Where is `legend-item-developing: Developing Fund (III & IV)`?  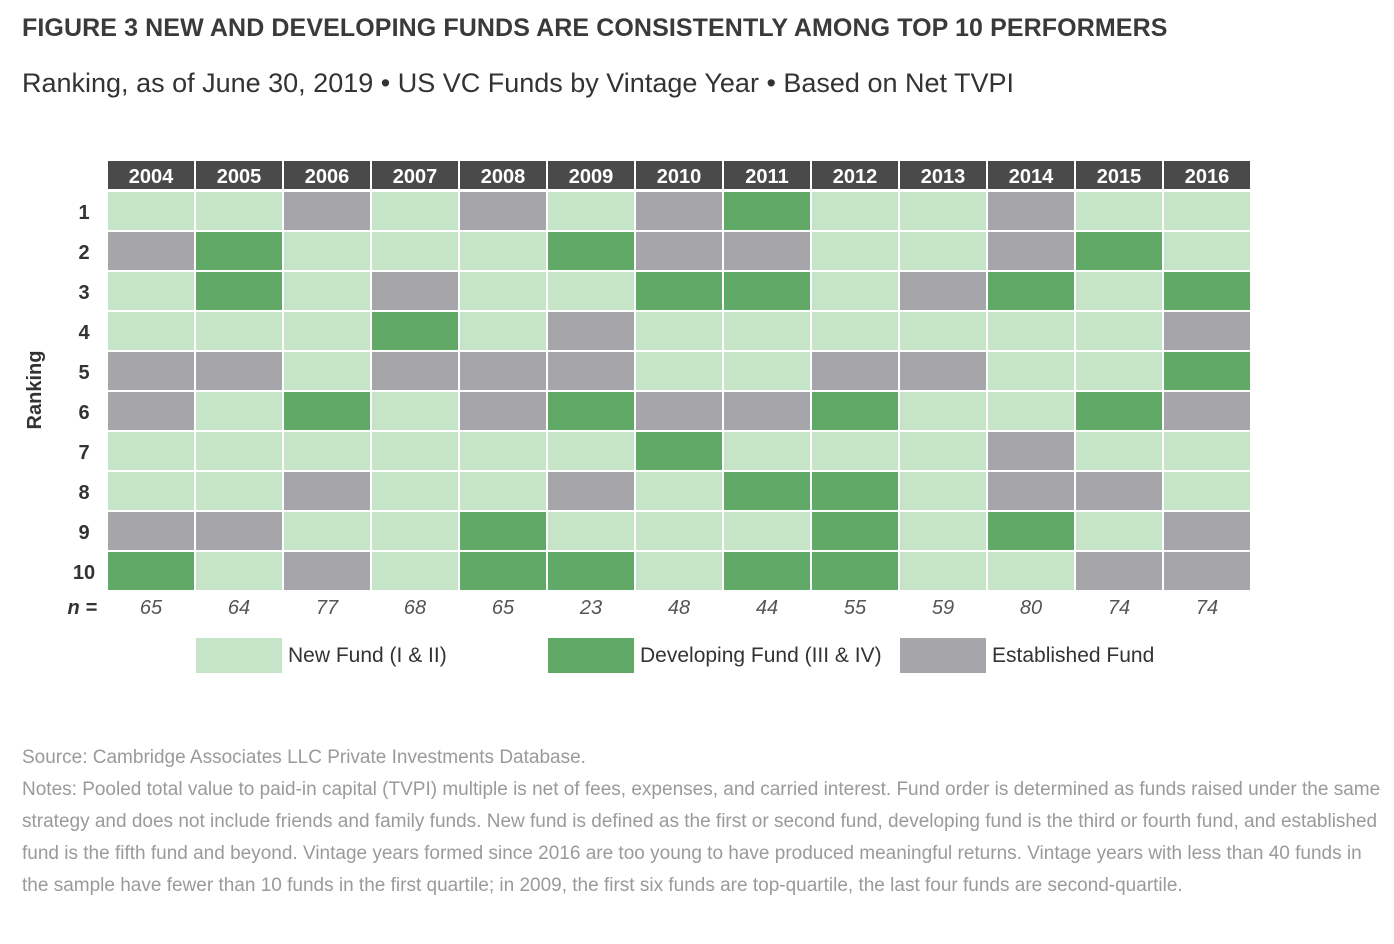 legend-item-developing: Developing Fund (III & IV) is located at coordinates (715, 655).